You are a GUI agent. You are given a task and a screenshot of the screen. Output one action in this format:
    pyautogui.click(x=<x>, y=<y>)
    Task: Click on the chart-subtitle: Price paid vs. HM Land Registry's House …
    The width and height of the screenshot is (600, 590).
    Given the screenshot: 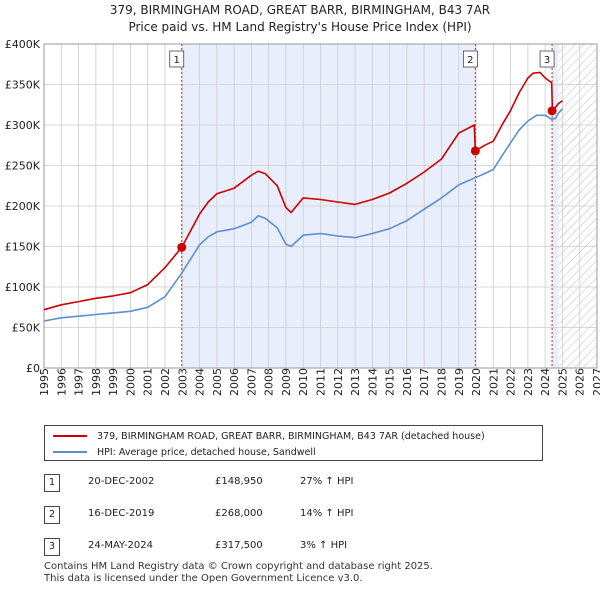 What is the action you would take?
    pyautogui.click(x=300, y=27)
    